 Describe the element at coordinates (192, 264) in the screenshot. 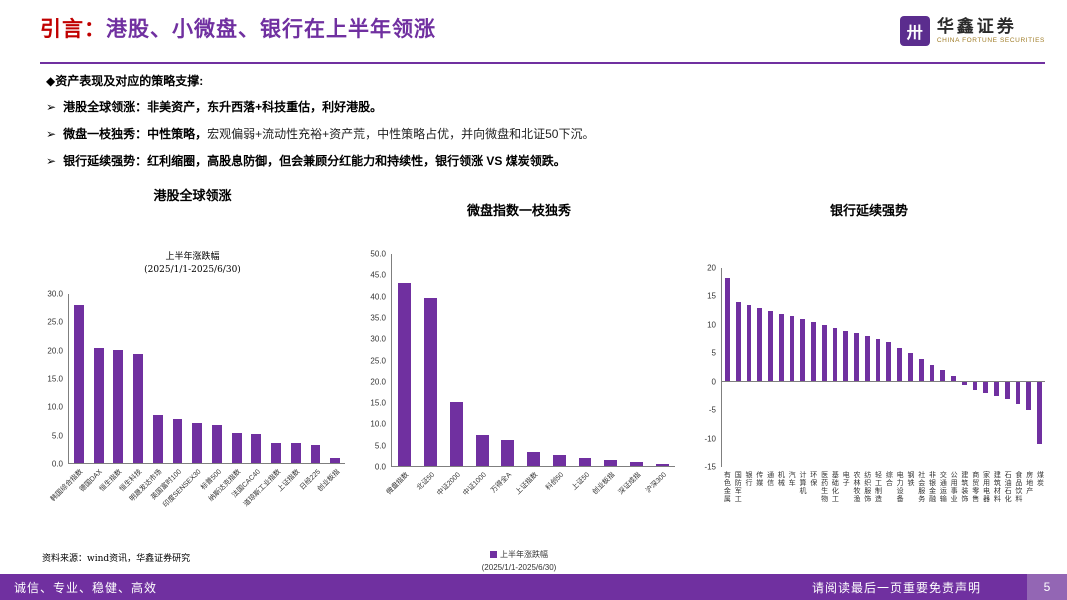

I see `chart-subtitle: 上半年涨跌幅 (2025/1/1-2025/6/30)` at that location.